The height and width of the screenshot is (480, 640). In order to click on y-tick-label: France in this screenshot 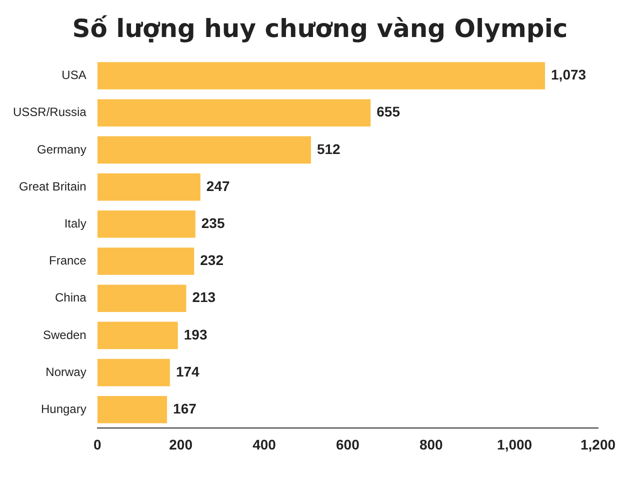, I will do `click(67, 261)`.